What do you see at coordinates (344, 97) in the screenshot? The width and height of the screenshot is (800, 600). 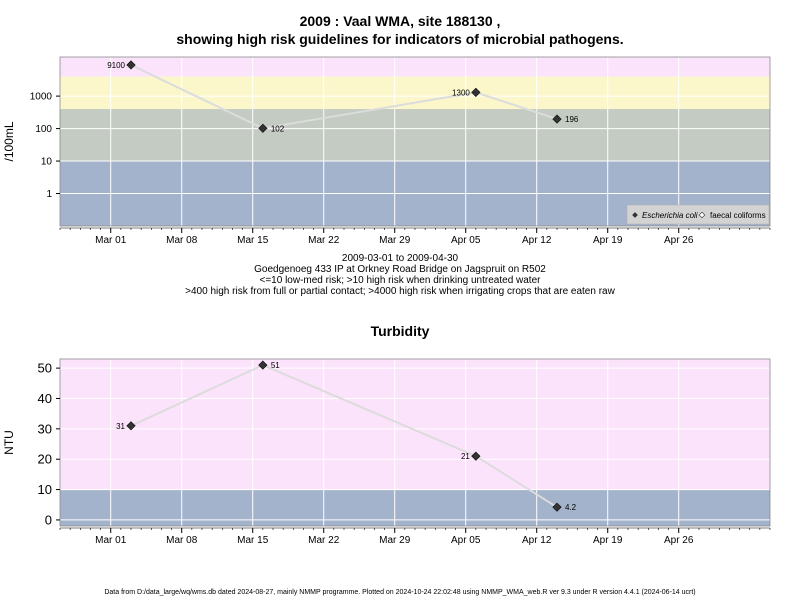 I see `ecoli-series-line` at bounding box center [344, 97].